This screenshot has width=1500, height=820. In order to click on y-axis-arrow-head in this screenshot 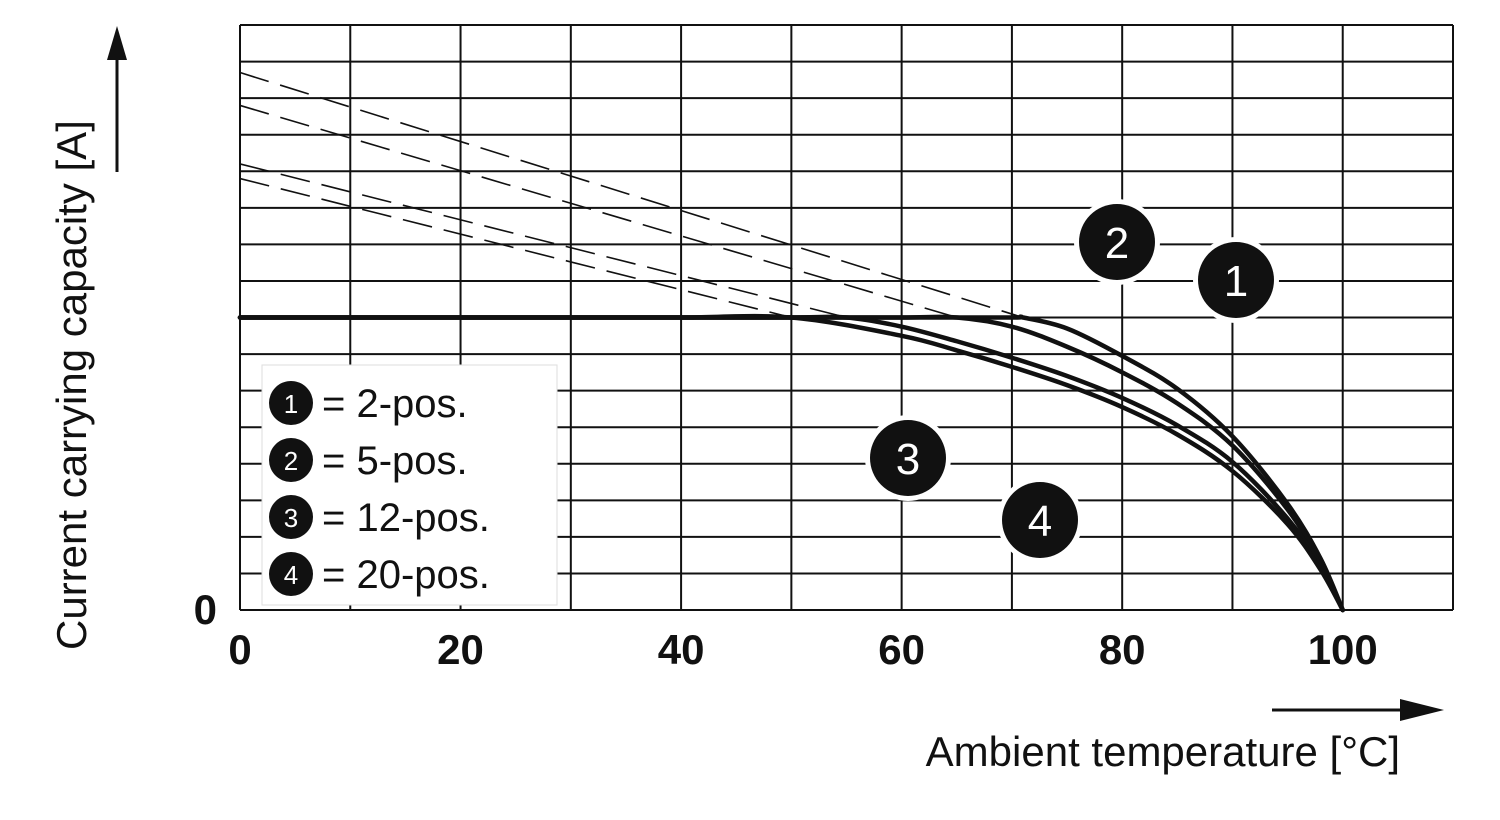, I will do `click(117, 43)`.